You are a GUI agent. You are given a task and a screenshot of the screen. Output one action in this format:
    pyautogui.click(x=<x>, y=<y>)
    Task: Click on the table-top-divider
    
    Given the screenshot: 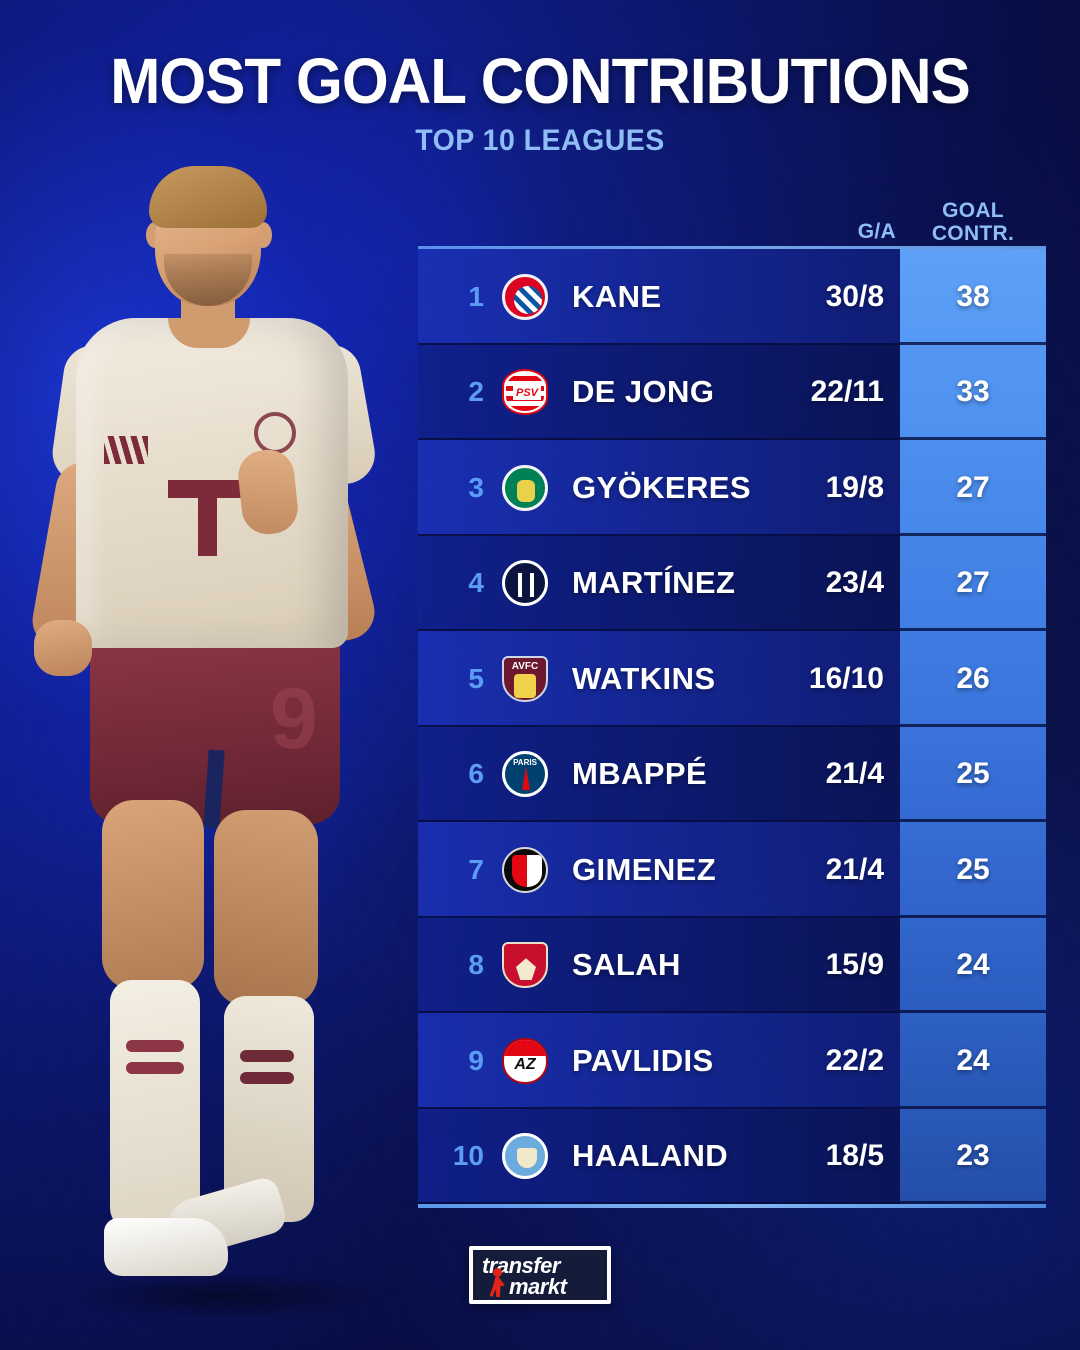 What is the action you would take?
    pyautogui.click(x=732, y=247)
    